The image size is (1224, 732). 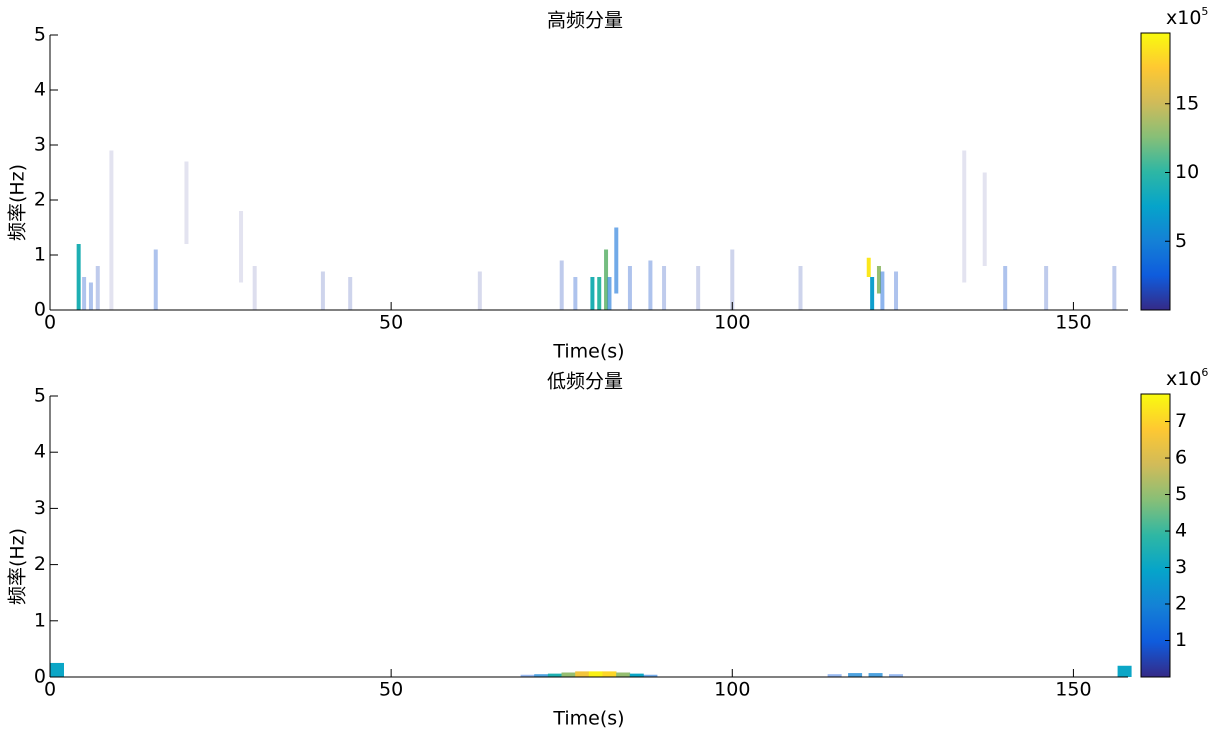 What do you see at coordinates (1181, 604) in the screenshot?
I see `colorbar-tick-label: 2` at bounding box center [1181, 604].